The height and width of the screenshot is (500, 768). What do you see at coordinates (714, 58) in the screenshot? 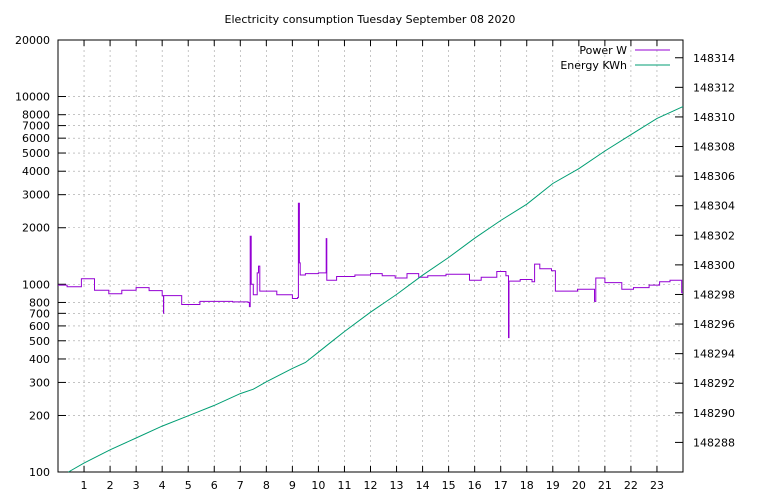
I see `y-right-tick-label: 148314` at bounding box center [714, 58].